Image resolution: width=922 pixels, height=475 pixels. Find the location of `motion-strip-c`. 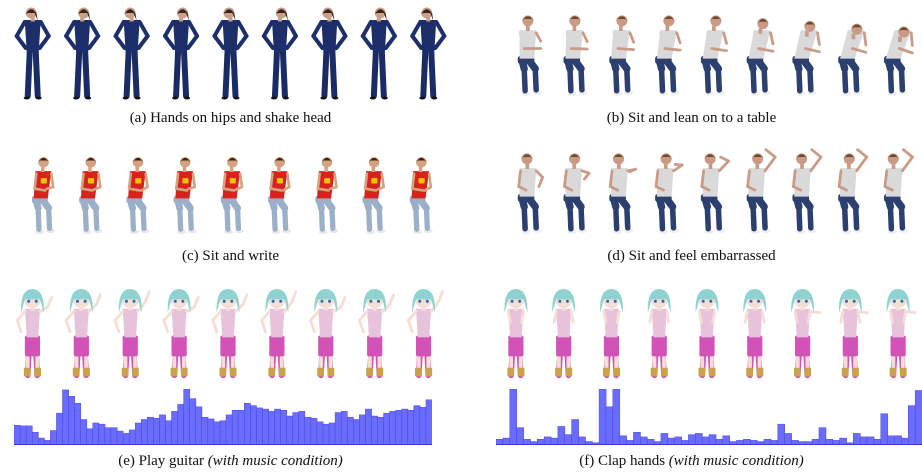

motion-strip-c is located at coordinates (232, 196).